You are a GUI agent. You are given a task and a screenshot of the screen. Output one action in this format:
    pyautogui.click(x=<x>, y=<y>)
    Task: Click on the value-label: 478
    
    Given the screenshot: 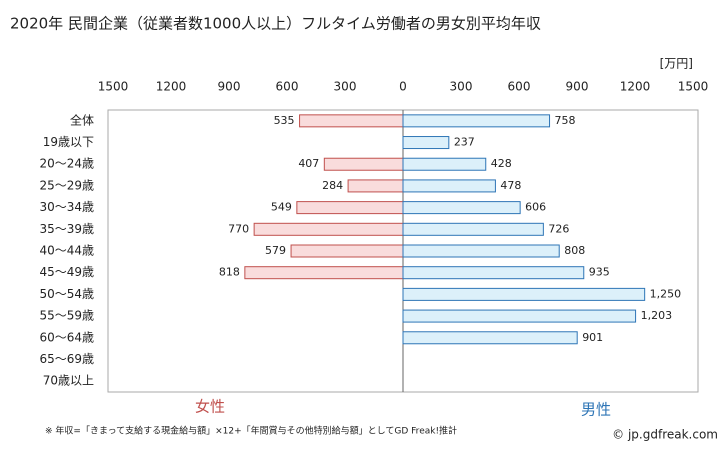 What is the action you would take?
    pyautogui.click(x=510, y=185)
    